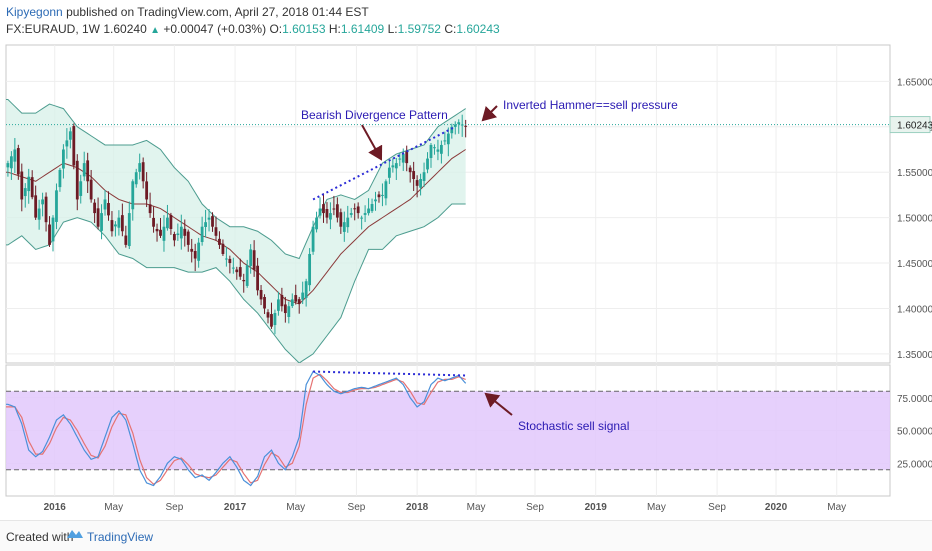 The image size is (932, 551). Describe the element at coordinates (120, 537) in the screenshot. I see `tradingview-brand: TradingView` at that location.